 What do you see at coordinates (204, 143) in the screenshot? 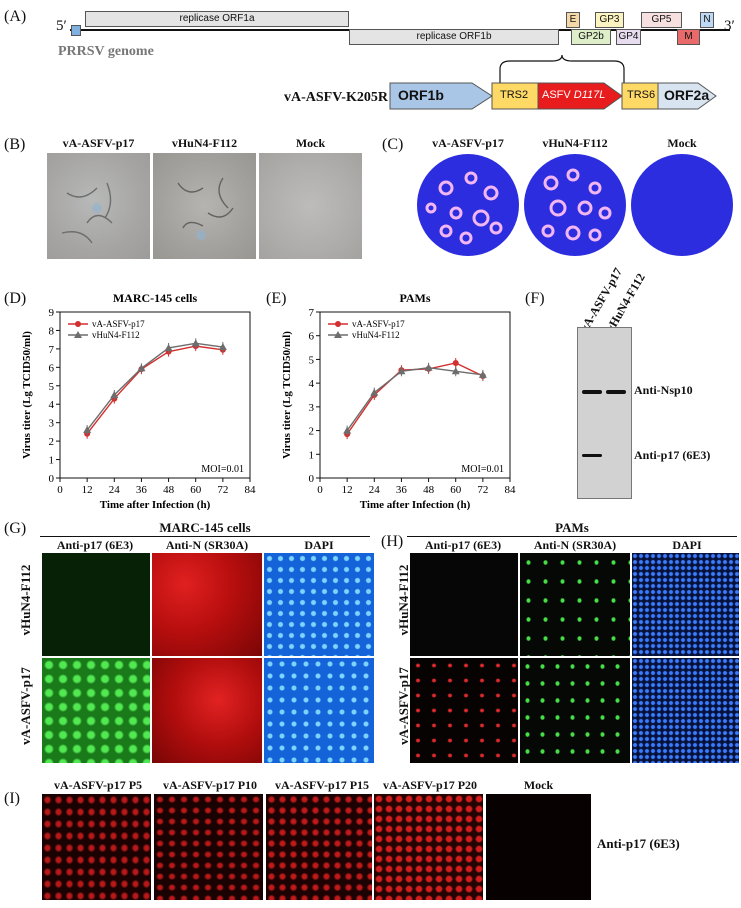
I see `panel-b-label-2: vHuN4-F112` at bounding box center [204, 143].